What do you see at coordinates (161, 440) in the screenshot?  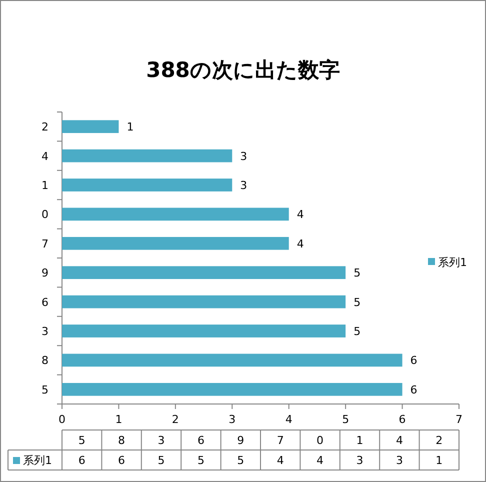 I see `table-category: 3` at bounding box center [161, 440].